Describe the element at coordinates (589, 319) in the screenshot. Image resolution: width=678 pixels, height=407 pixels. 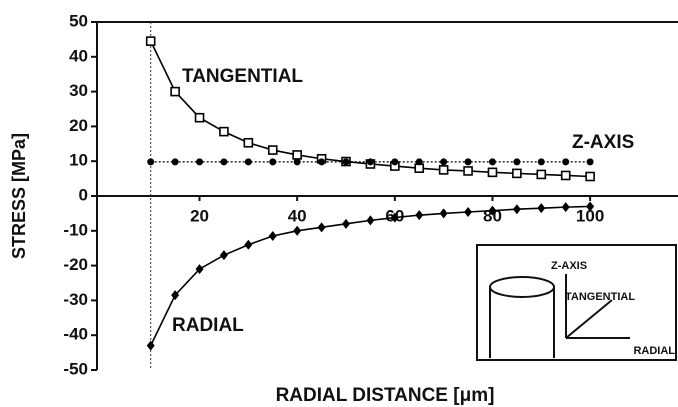
I see `axis-arrow` at that location.